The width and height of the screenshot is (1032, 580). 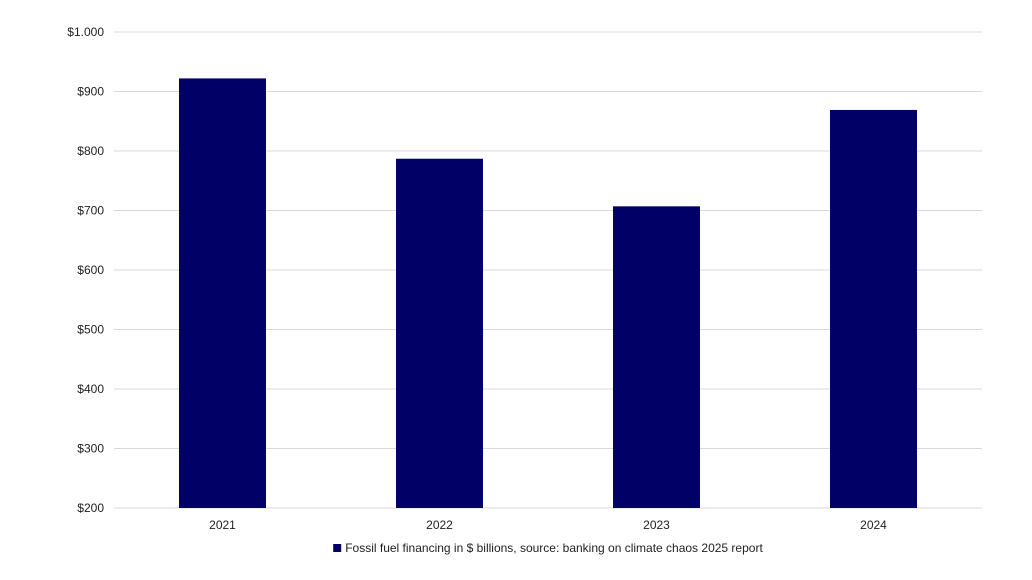 What do you see at coordinates (90, 151) in the screenshot?
I see `y-tick-label: $800` at bounding box center [90, 151].